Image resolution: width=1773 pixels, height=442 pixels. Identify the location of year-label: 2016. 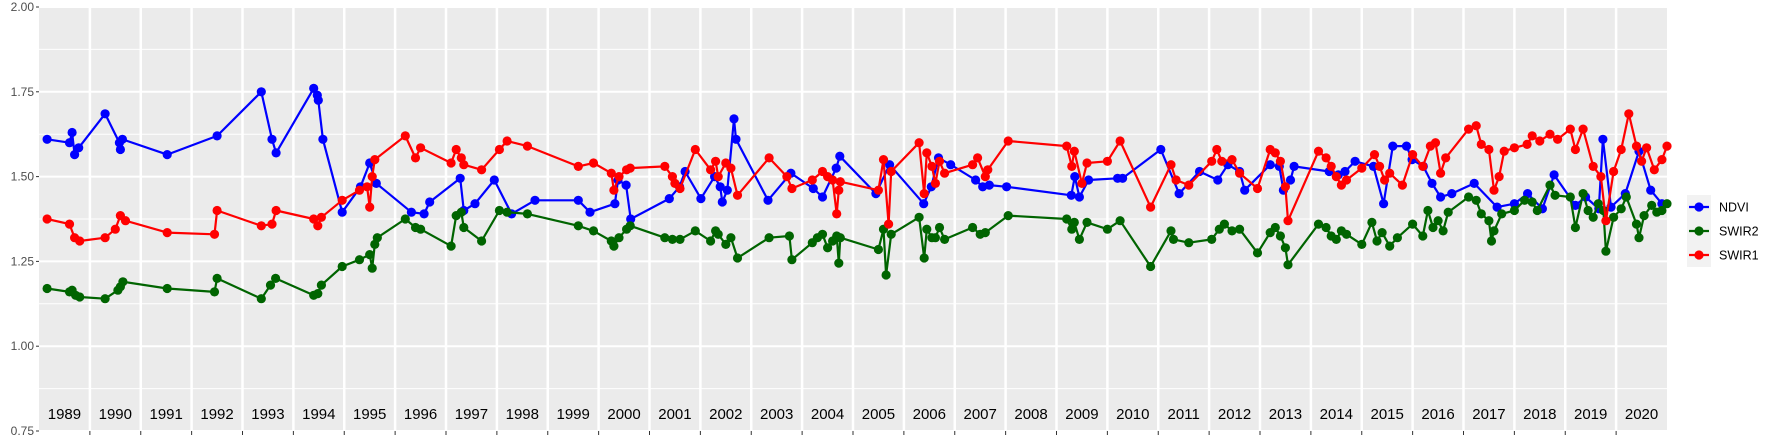
(1437, 414).